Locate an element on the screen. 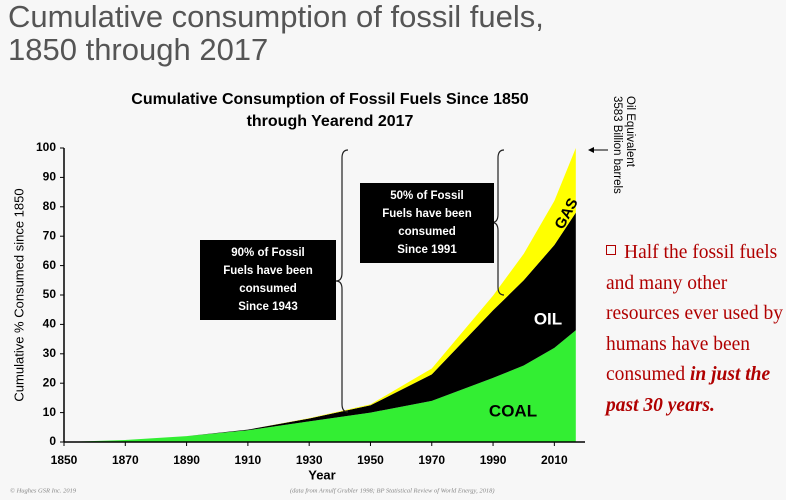 The height and width of the screenshot is (500, 786). brace is located at coordinates (342, 281).